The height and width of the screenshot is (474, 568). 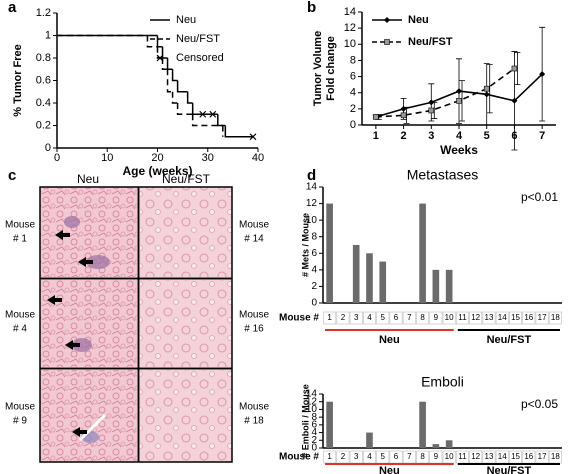 I want to click on y-axis-label: Tumor Volume, so click(x=318, y=68).